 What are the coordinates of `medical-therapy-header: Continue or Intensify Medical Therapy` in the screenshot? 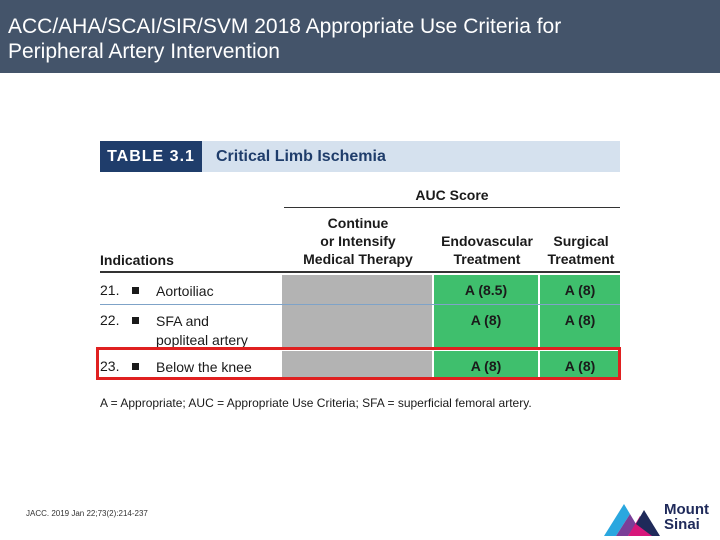 It's located at (358, 241).